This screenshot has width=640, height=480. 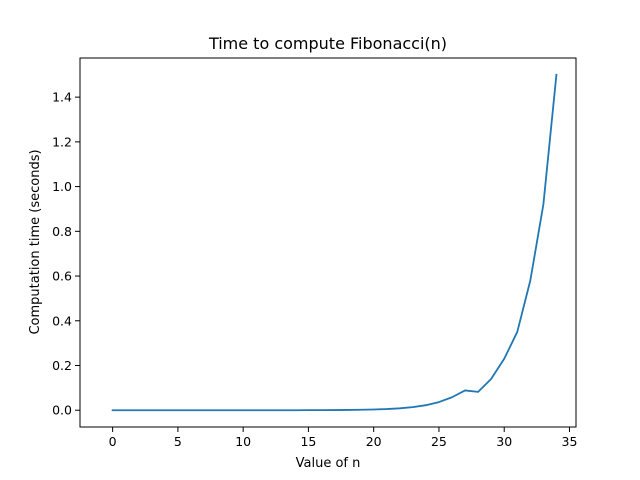 What do you see at coordinates (62, 231) in the screenshot?
I see `y-tick-label: 0.8` at bounding box center [62, 231].